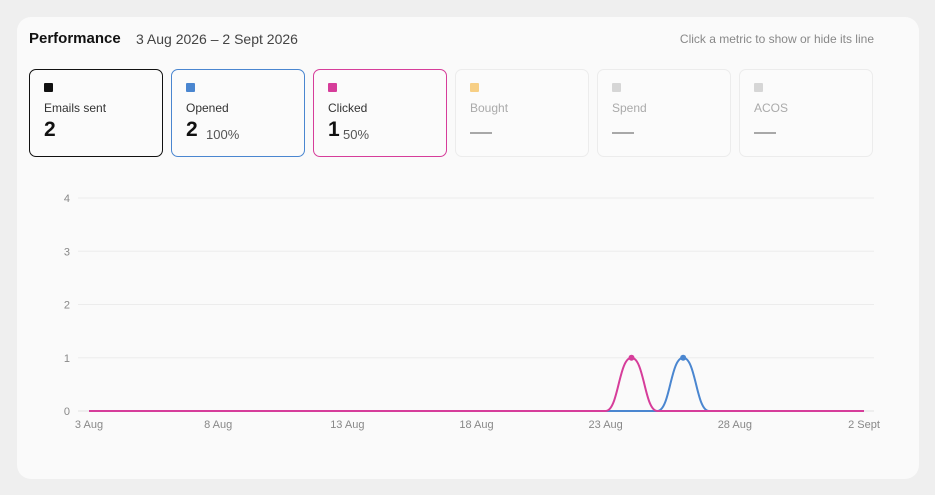  Describe the element at coordinates (522, 113) in the screenshot. I see `metric-card-bought: Bought` at that location.